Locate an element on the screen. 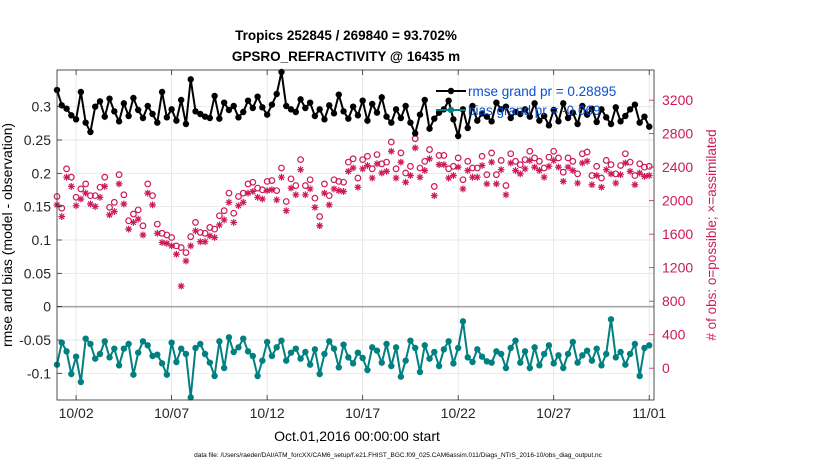 This screenshot has height=470, width=830. y-axis-ticks: -0.1 -0.05 0 0.05 0.1 0.15 0.2 0.25 0.3 is located at coordinates (40, 240).